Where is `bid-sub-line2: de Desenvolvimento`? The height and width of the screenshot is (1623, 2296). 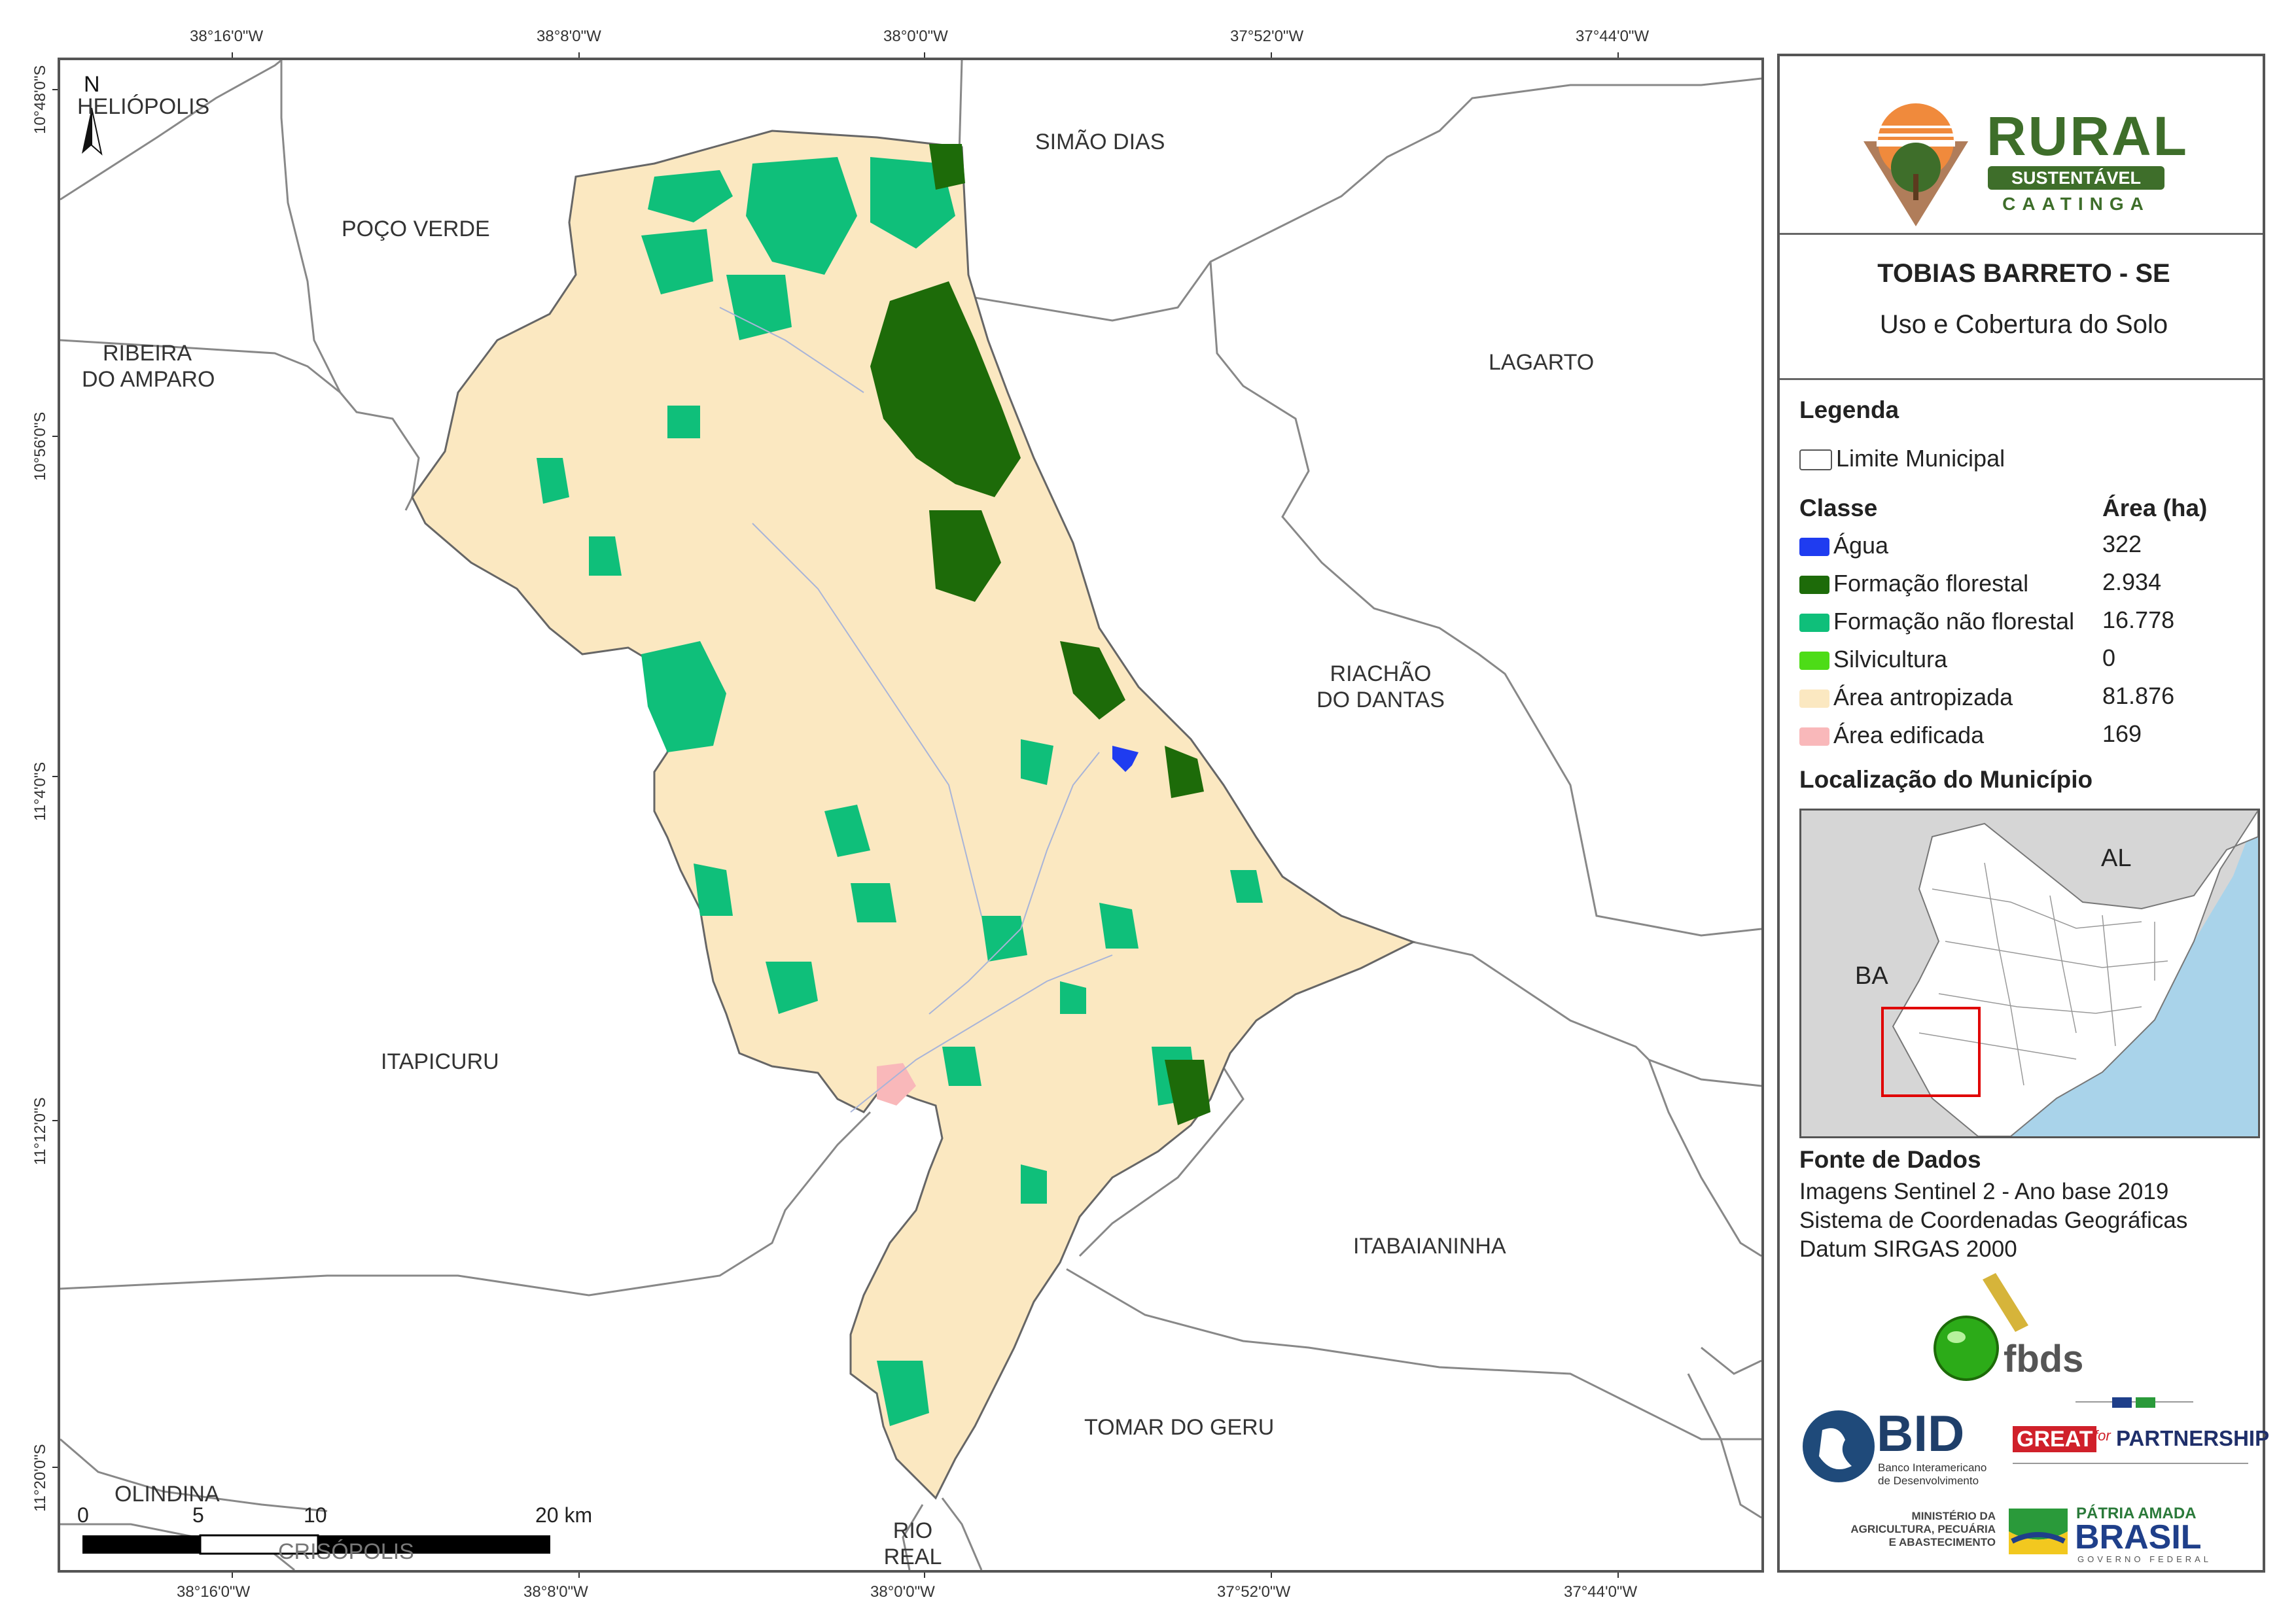
bid-sub-line2: de Desenvolvimento is located at coordinates (1929, 1481).